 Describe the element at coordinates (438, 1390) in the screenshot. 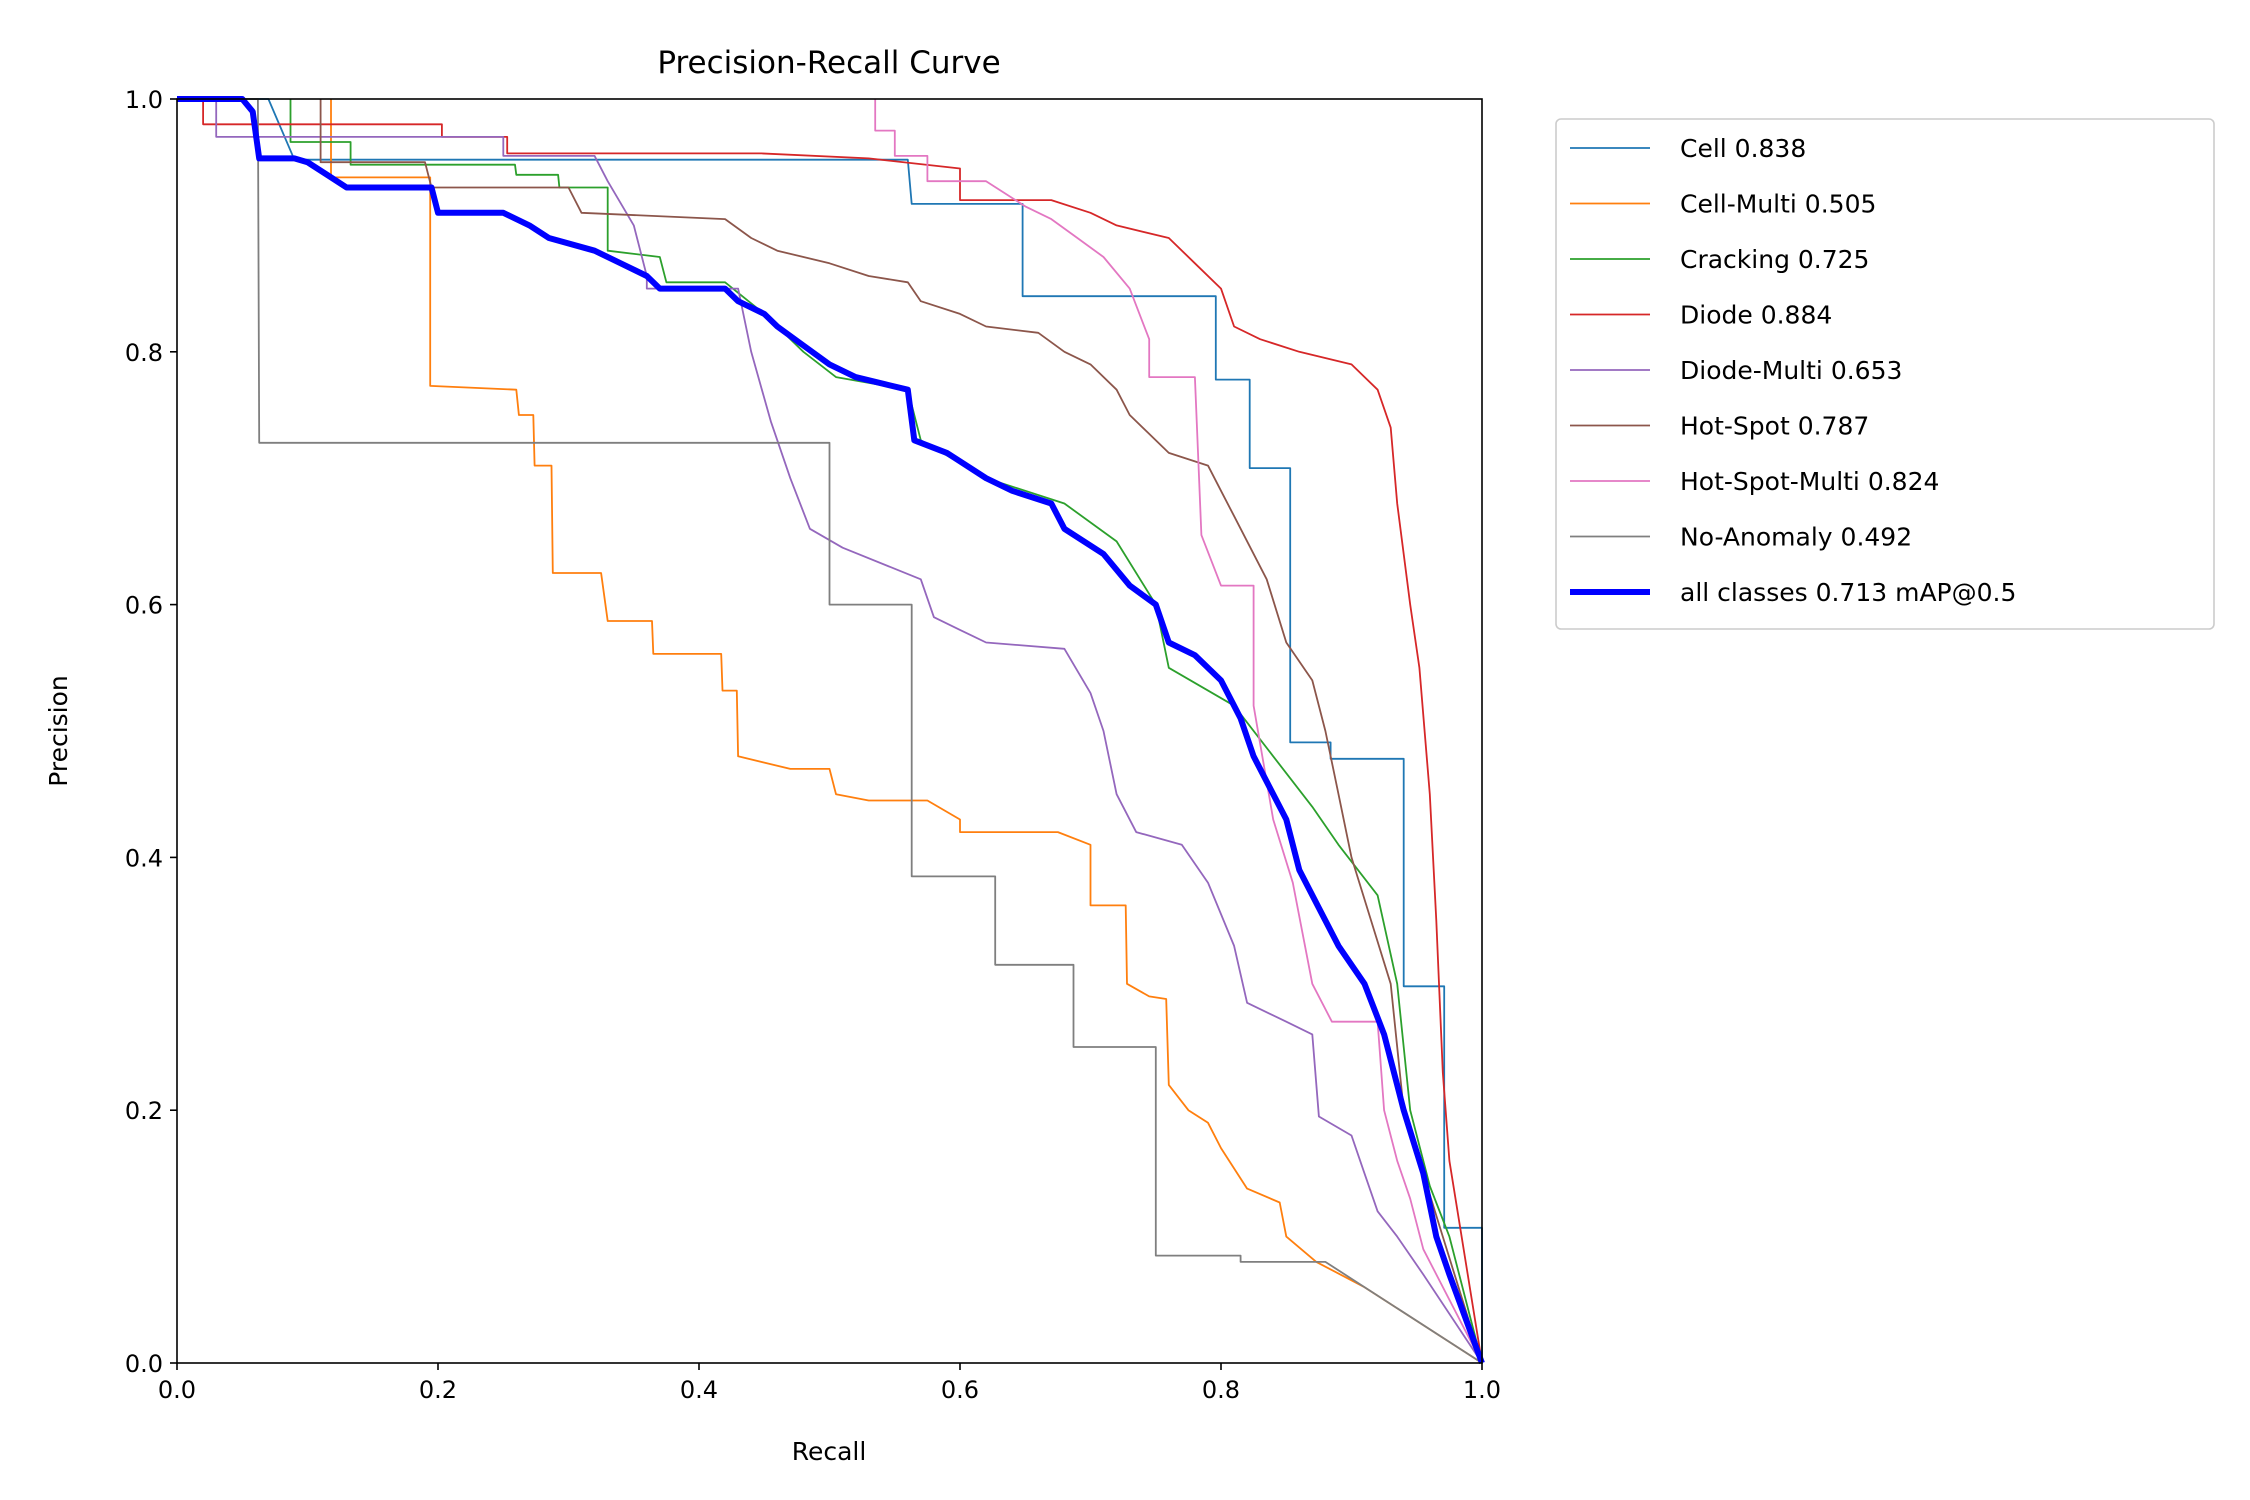

I see `x-tick-label: 0.2` at that location.